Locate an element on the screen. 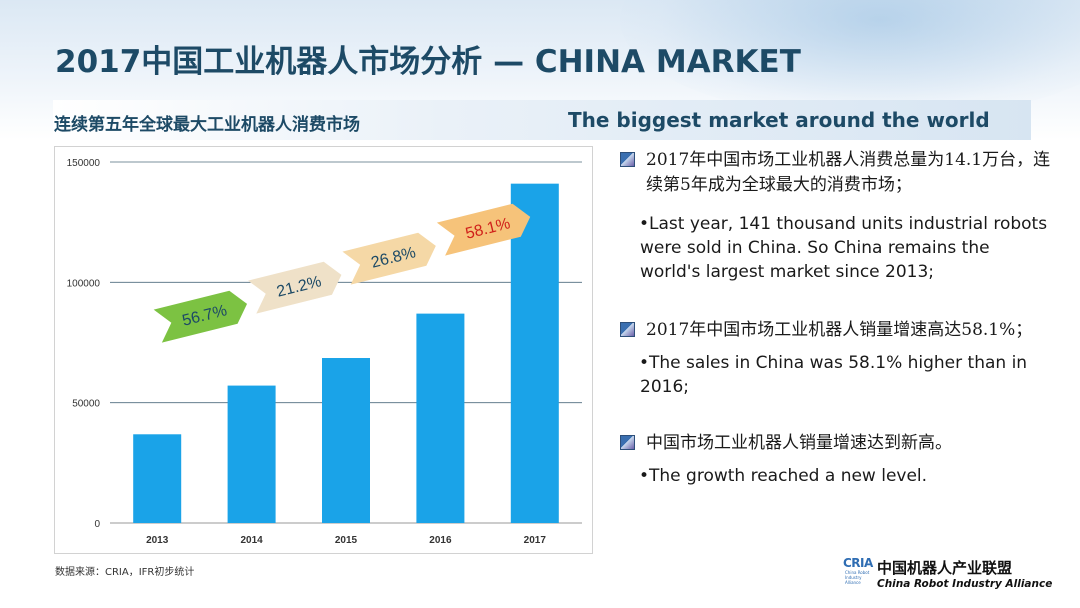  x-tick-label: 2016 is located at coordinates (440, 540).